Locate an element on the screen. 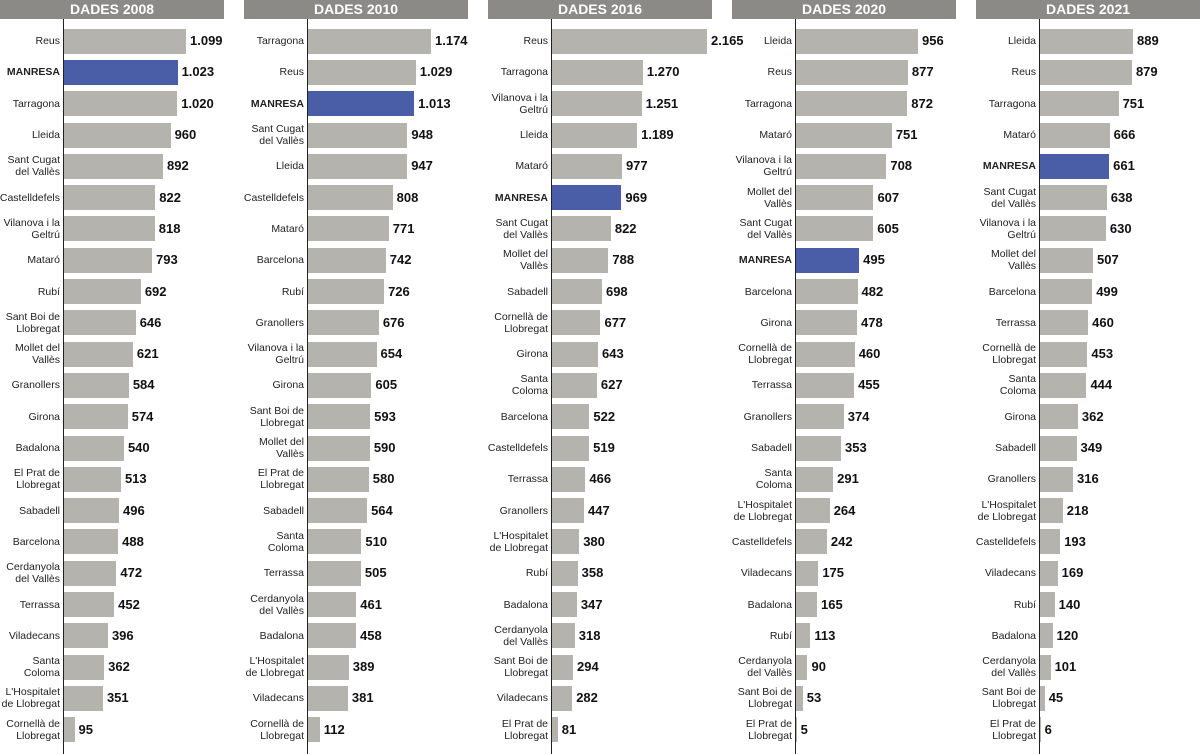  value-label: 2.165 is located at coordinates (727, 41).